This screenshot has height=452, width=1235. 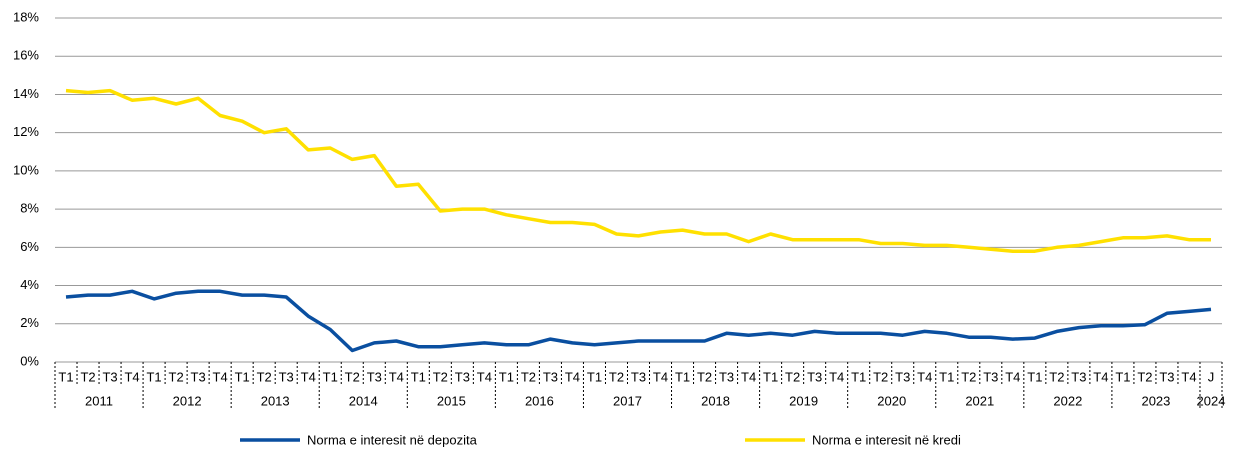 I want to click on x-group-label: 2015, so click(x=451, y=400).